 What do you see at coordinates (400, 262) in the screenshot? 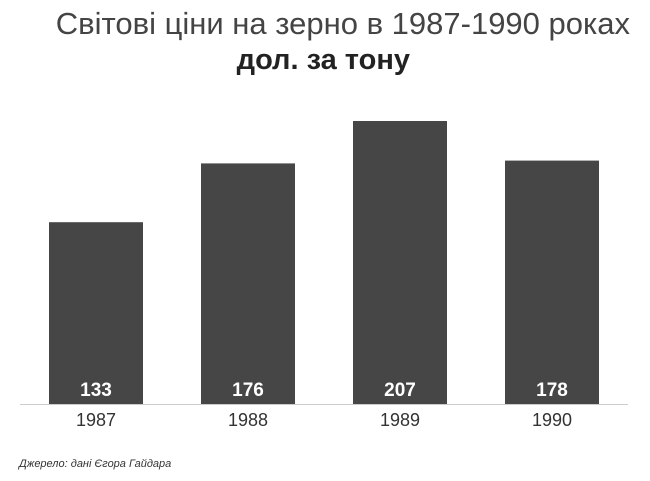
I see `bar-1989` at bounding box center [400, 262].